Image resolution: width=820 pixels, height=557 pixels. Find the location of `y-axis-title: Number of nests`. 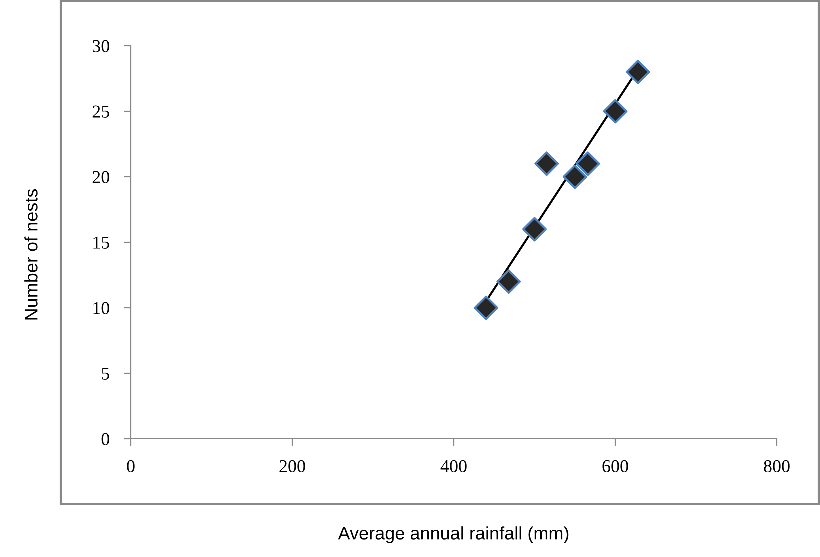

y-axis-title: Number of nests is located at coordinates (31, 254).